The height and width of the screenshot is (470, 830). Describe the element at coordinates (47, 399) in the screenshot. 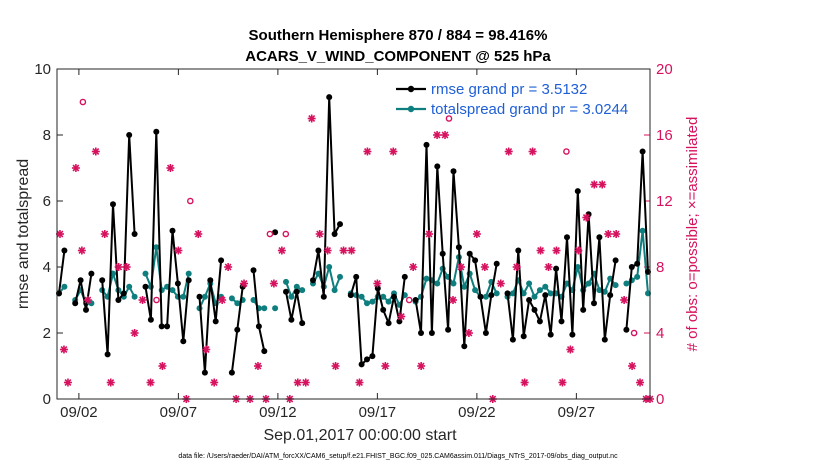

I see `y-tick-label: 0` at that location.